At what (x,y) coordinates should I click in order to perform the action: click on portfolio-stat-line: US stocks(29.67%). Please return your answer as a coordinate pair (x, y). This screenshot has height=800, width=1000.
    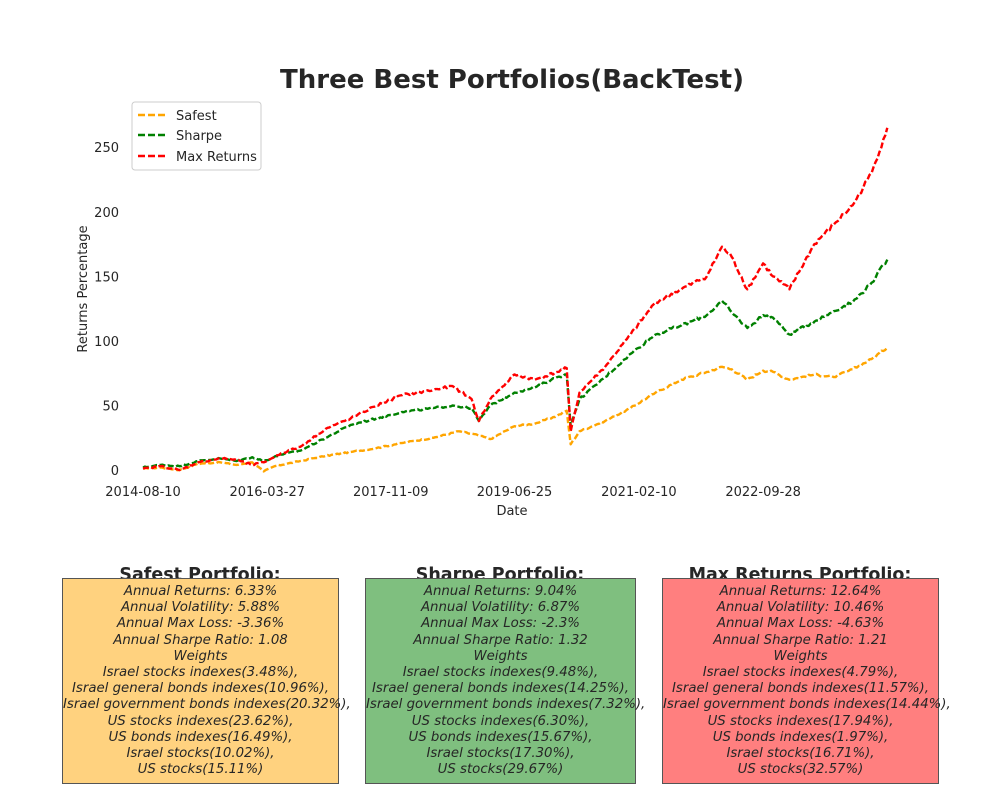
    Looking at the image, I should click on (500, 770).